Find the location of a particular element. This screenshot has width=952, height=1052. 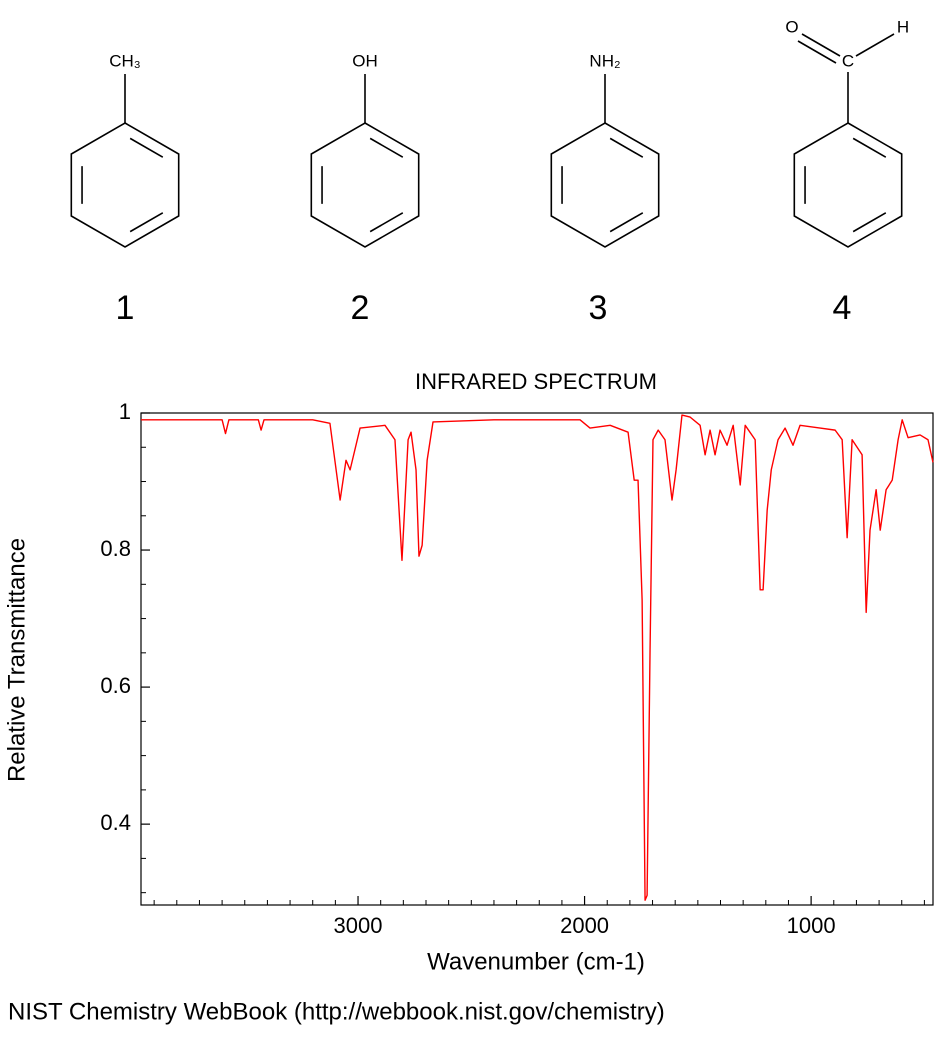

x-axis-label: Wavenumber (cm-1) is located at coordinates (536, 961).